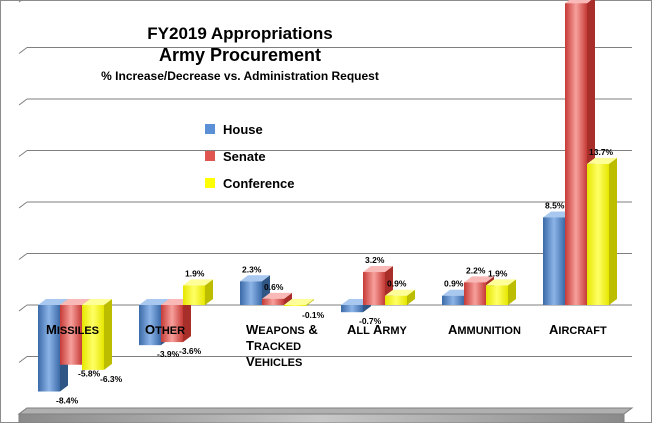 This screenshot has height=423, width=652. What do you see at coordinates (210, 183) in the screenshot?
I see `legend-swatch-conference` at bounding box center [210, 183].